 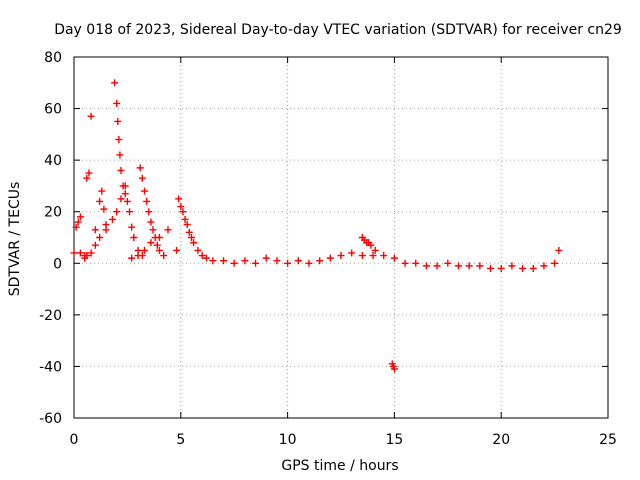 I want to click on y-tick-label: -60, so click(x=50, y=419).